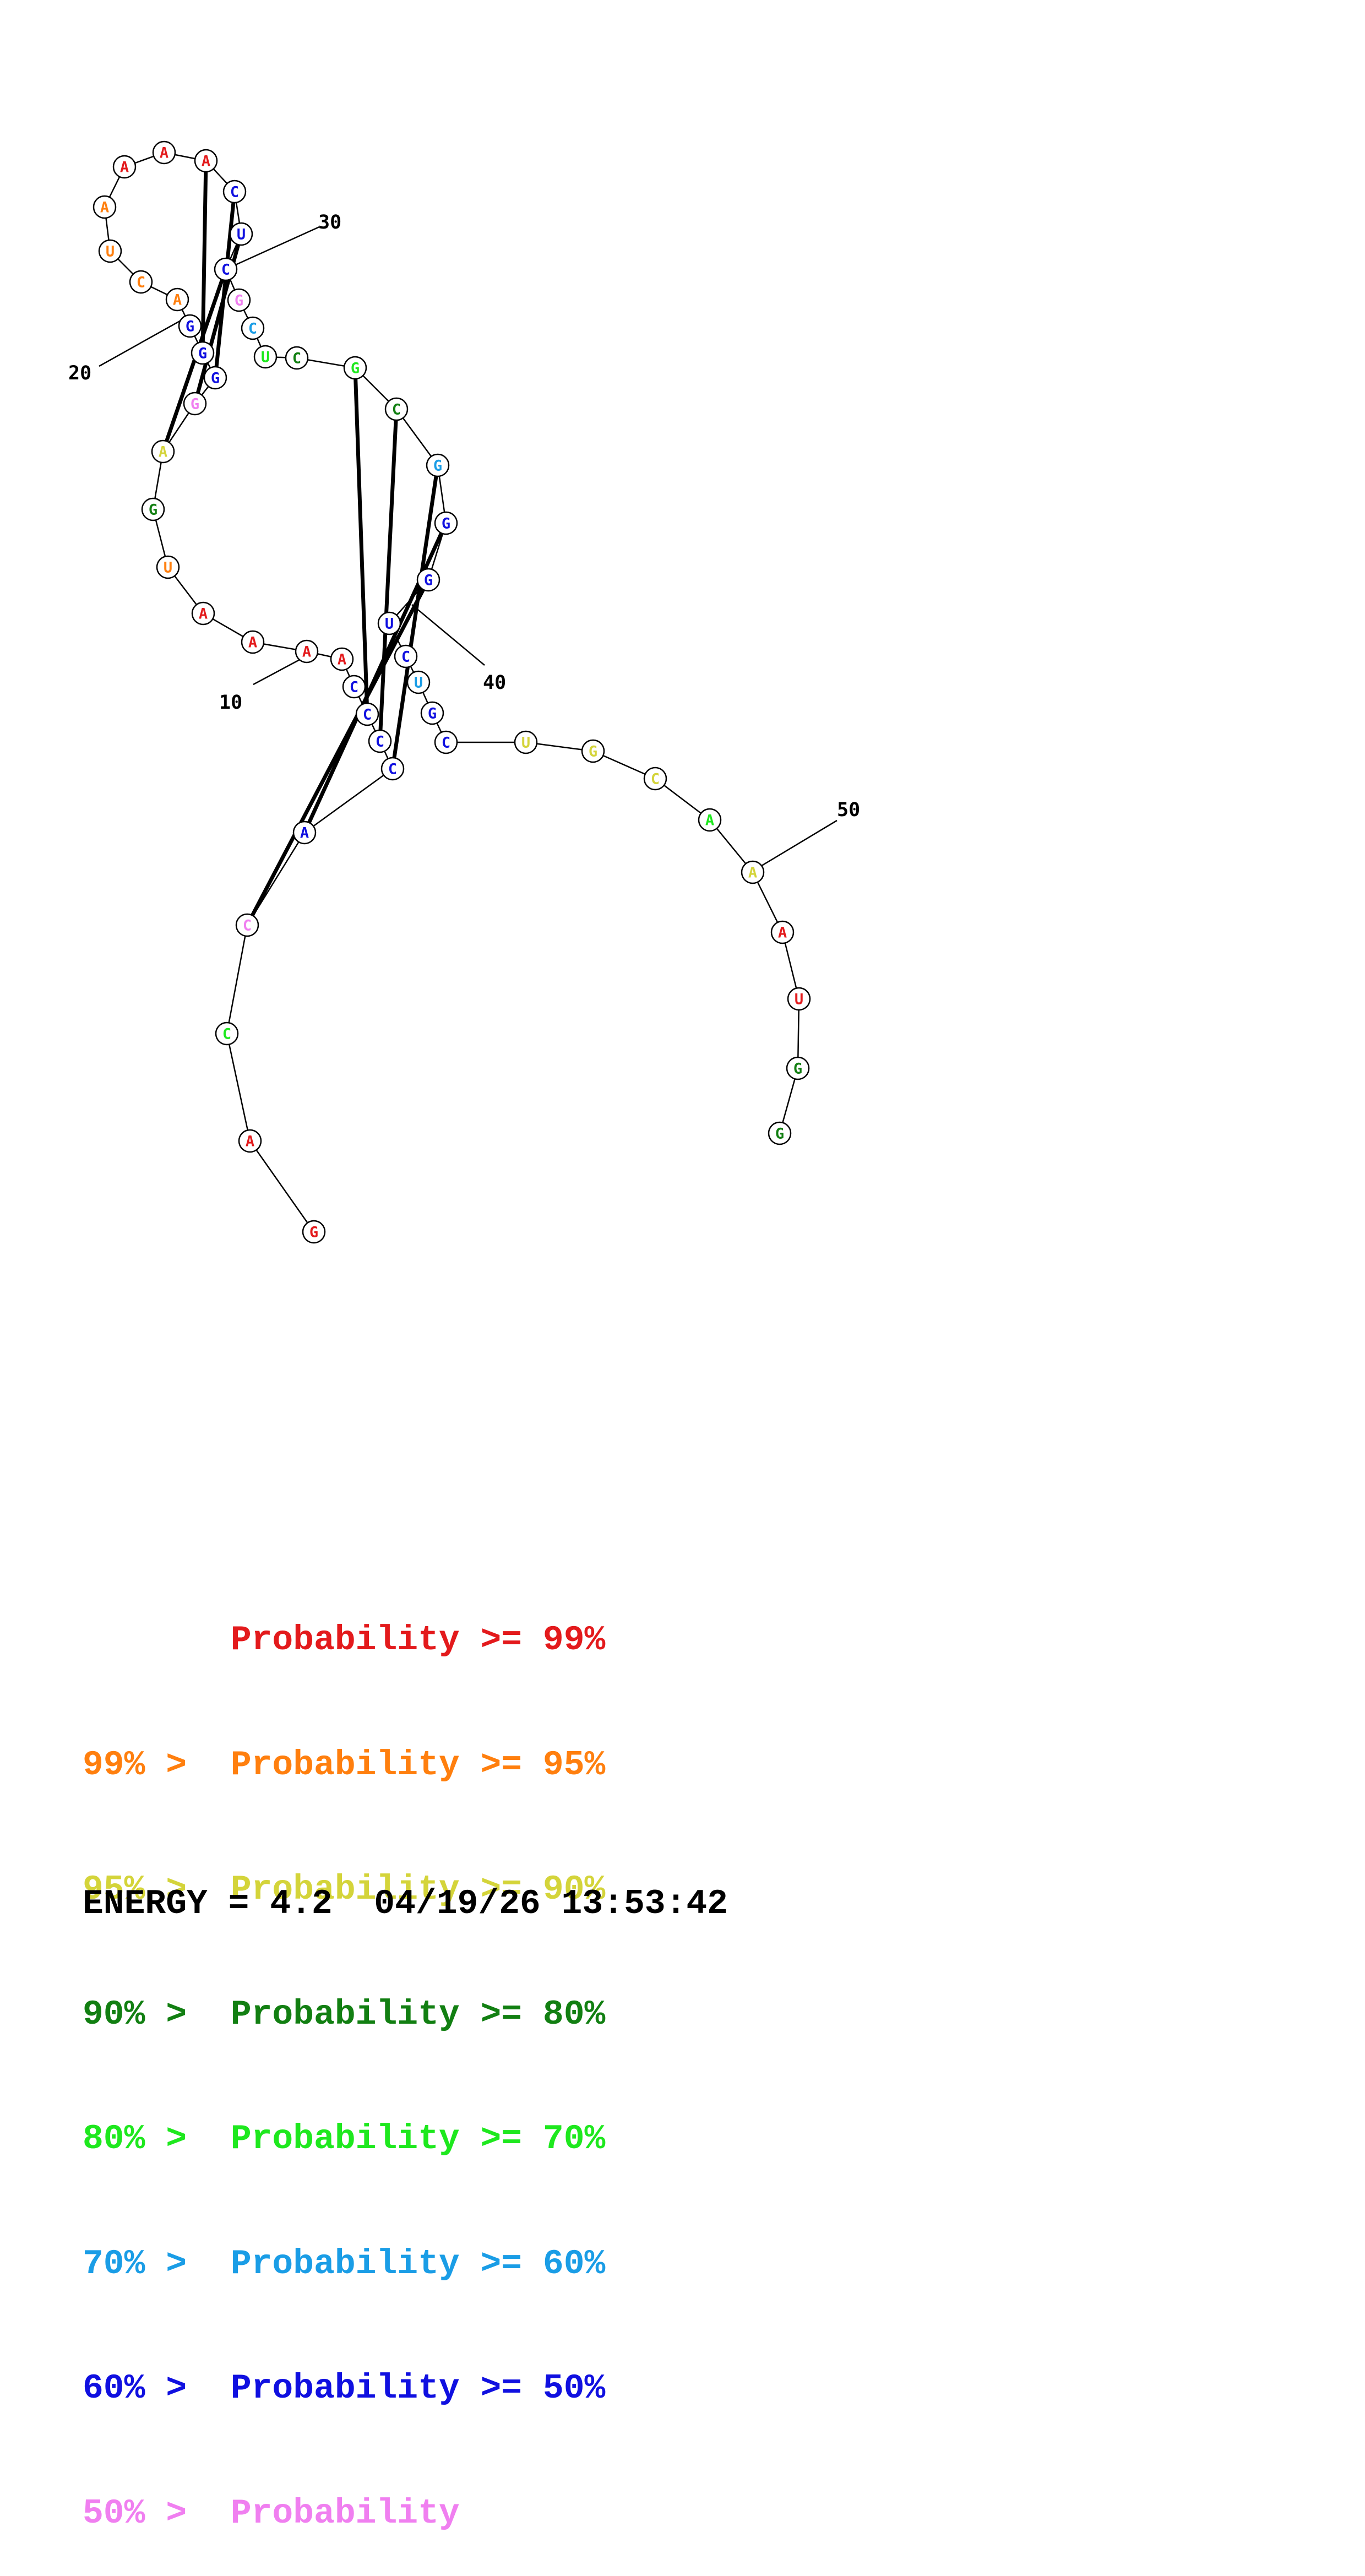 The height and width of the screenshot is (2576, 1365). I want to click on legend-prefix: 80% >, so click(135, 2139).